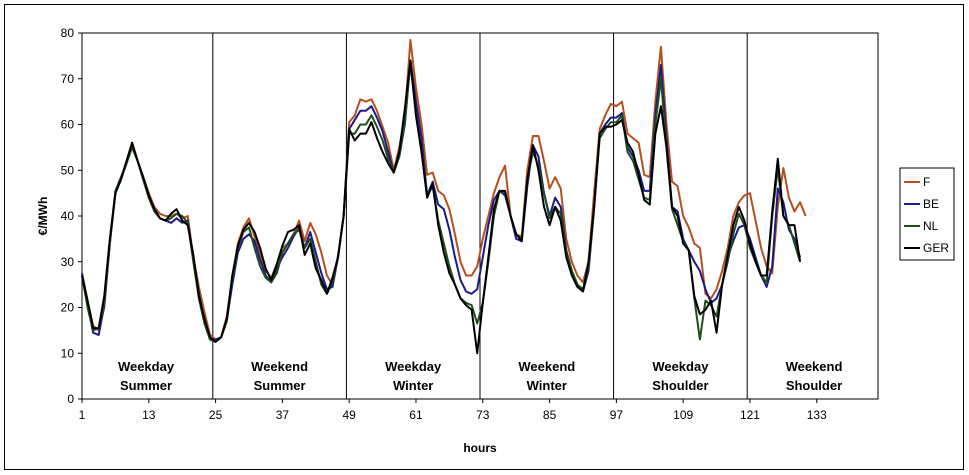  What do you see at coordinates (216, 415) in the screenshot?
I see `x-tick-label: 25` at bounding box center [216, 415].